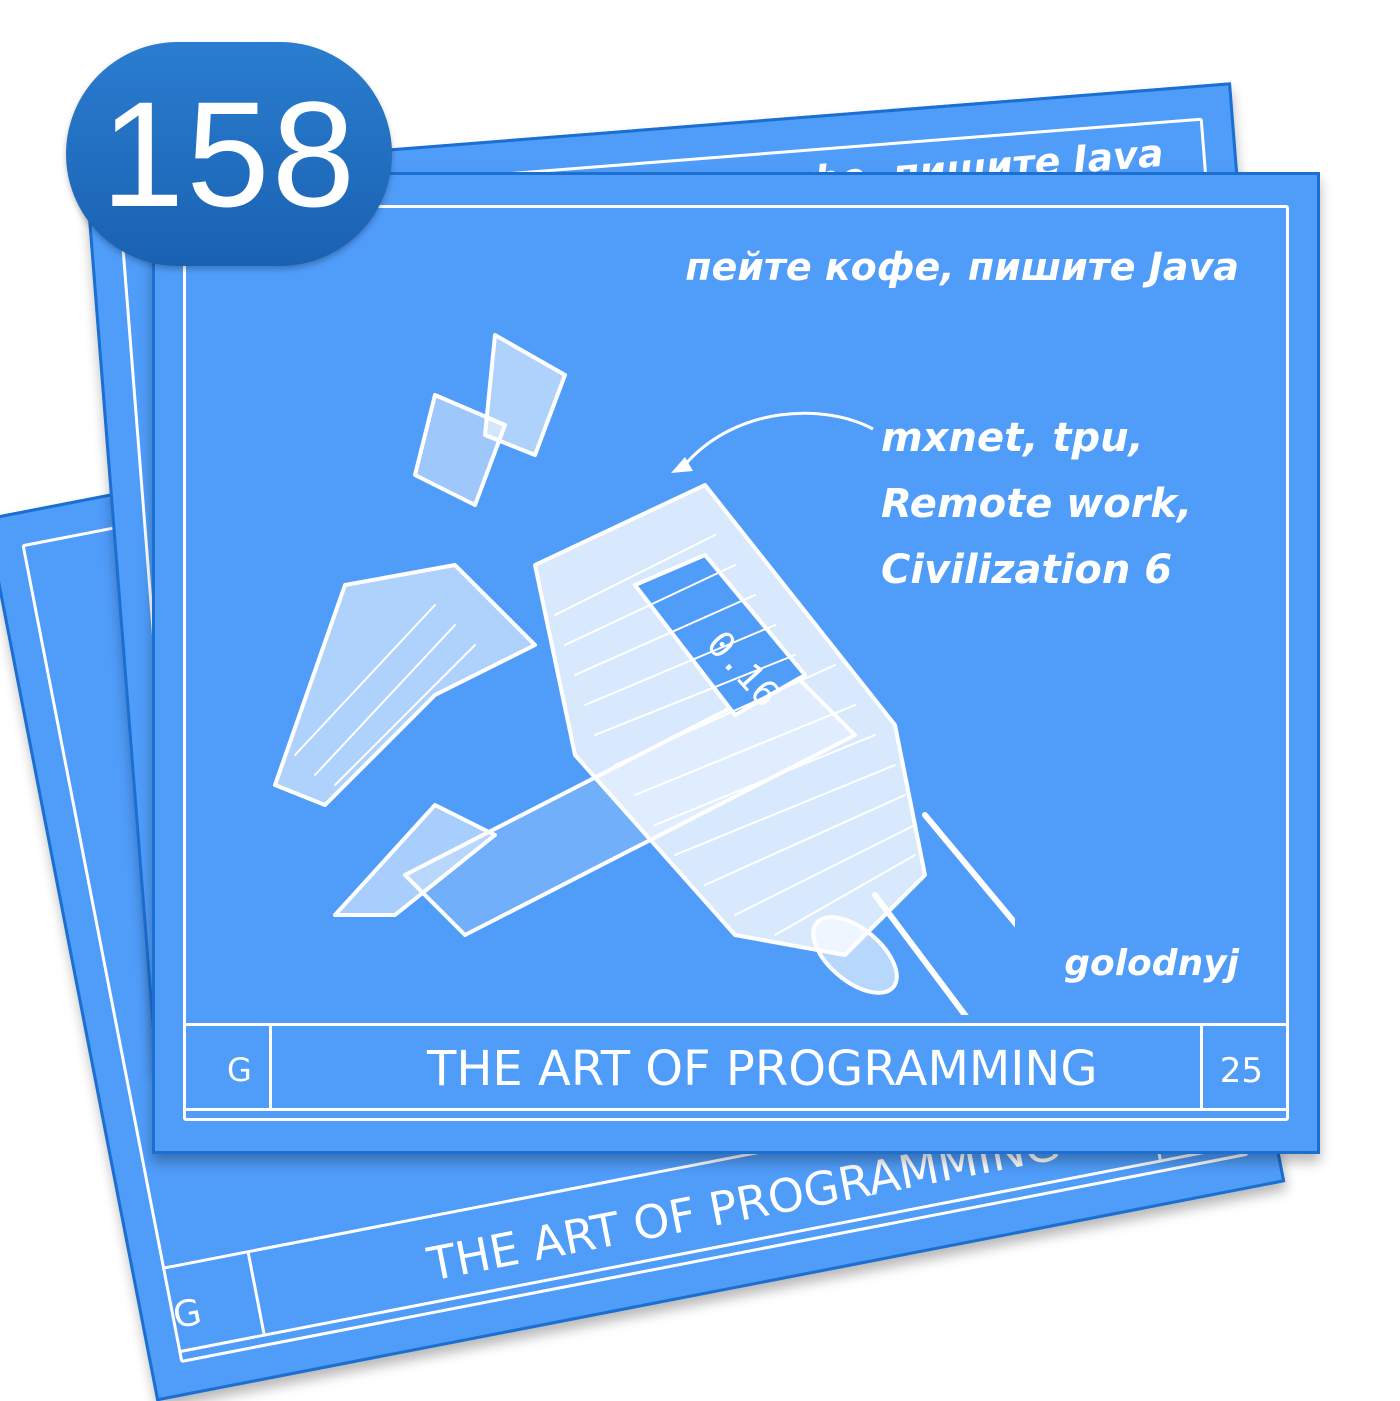 This screenshot has width=1400, height=1401. I want to click on tagline: пейте кофе, пишите Java, so click(962, 267).